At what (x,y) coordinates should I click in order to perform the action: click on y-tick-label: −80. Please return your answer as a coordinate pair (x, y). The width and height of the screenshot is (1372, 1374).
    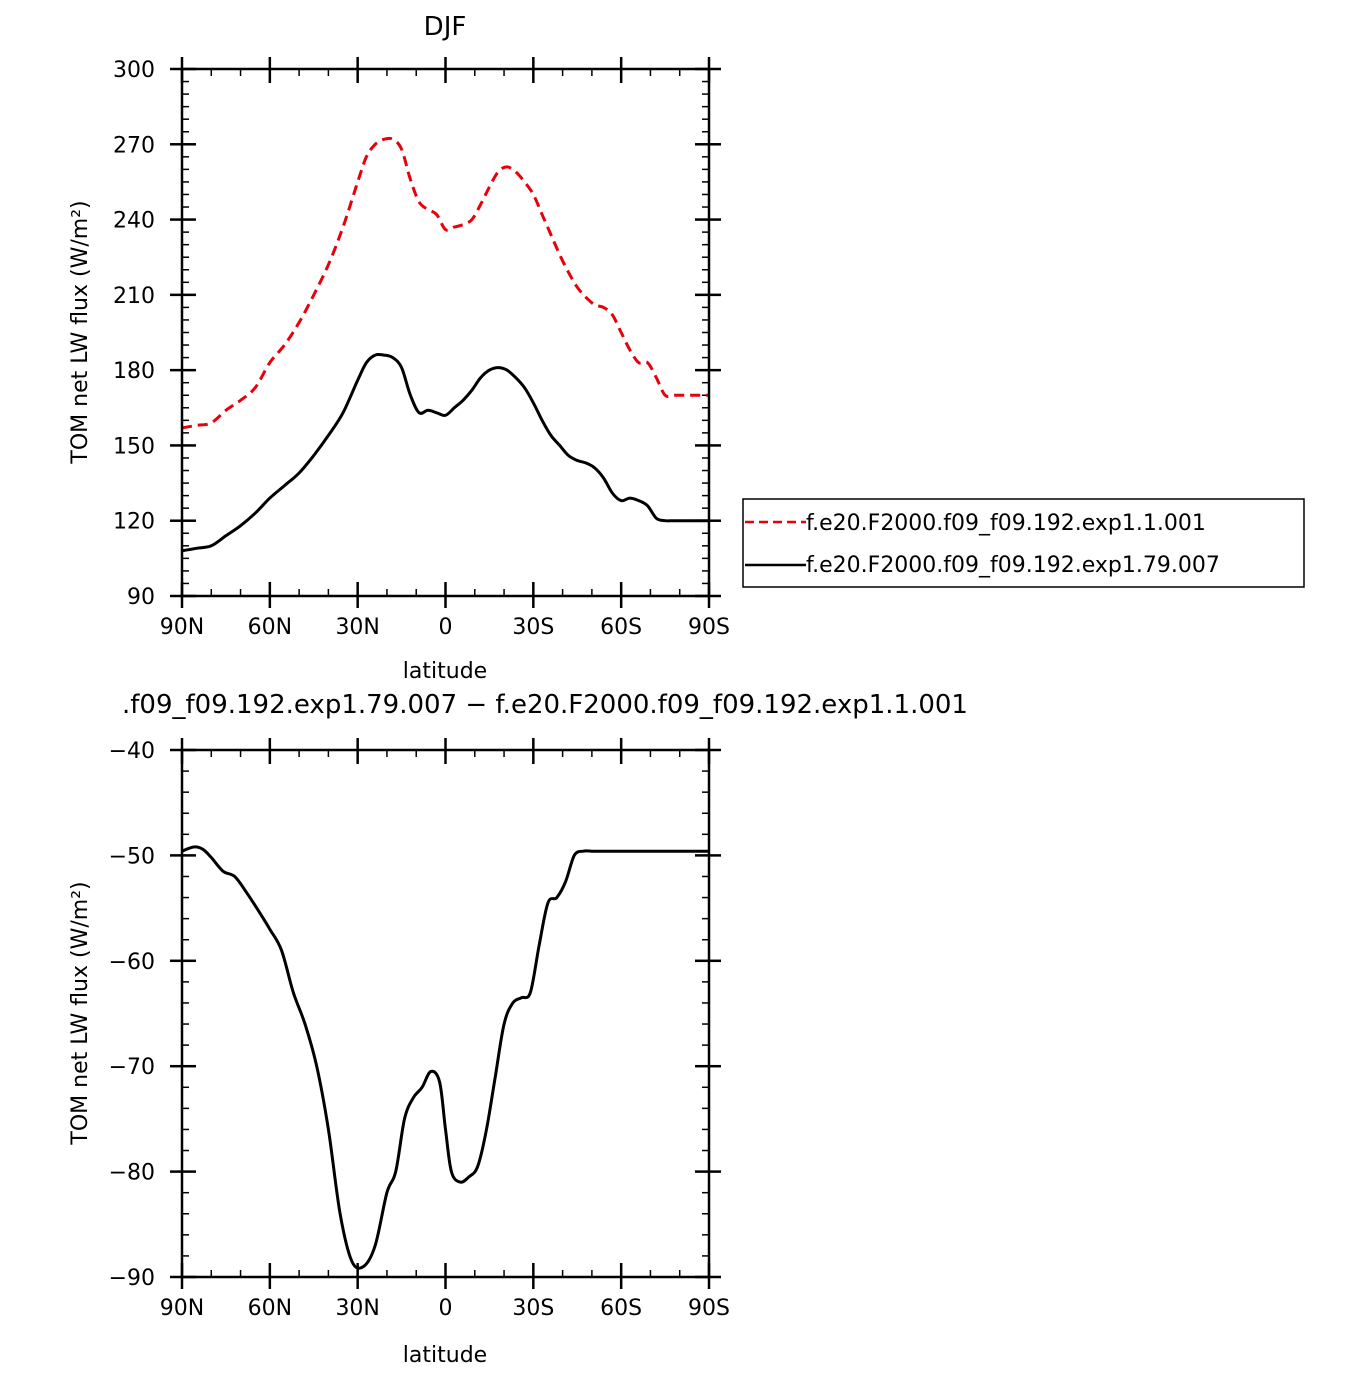
    Looking at the image, I should click on (132, 1173).